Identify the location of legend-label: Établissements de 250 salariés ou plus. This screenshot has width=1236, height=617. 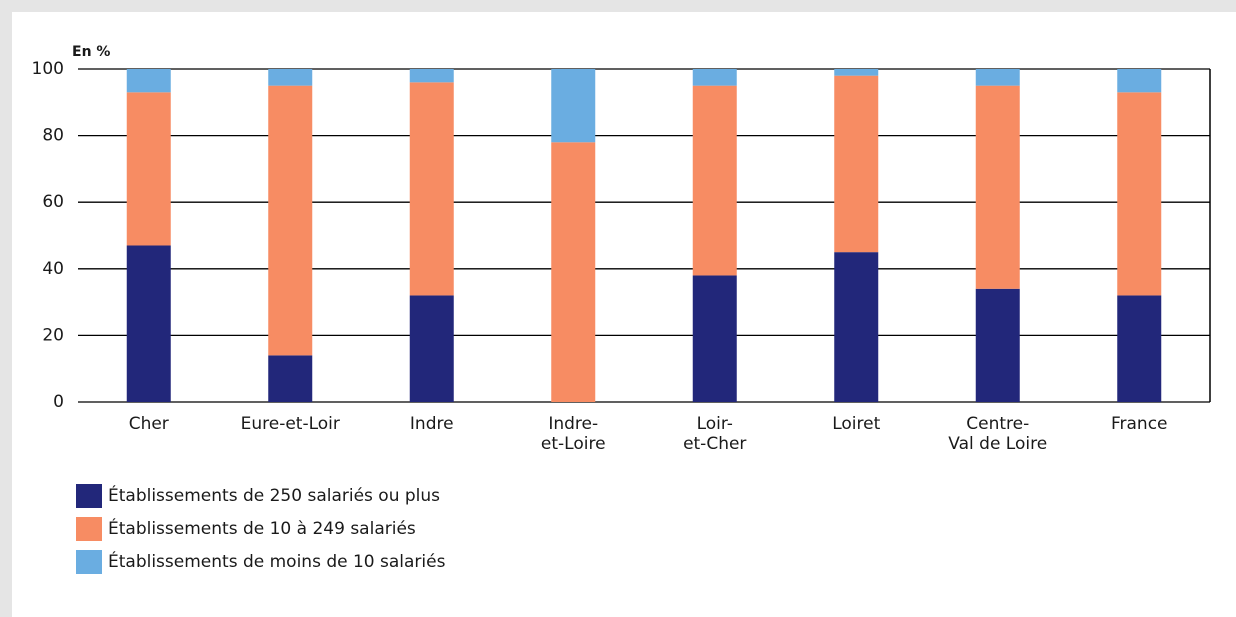
(274, 495).